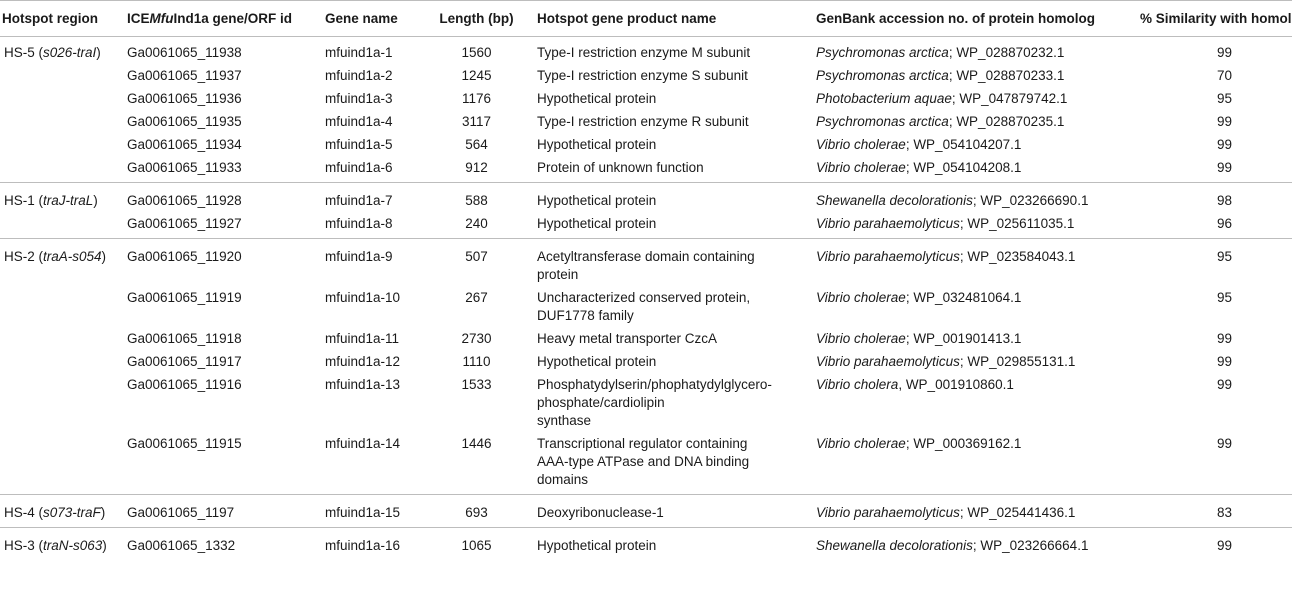  I want to click on col-header-accession: GenBank accession no. of protein homolog, so click(968, 18).